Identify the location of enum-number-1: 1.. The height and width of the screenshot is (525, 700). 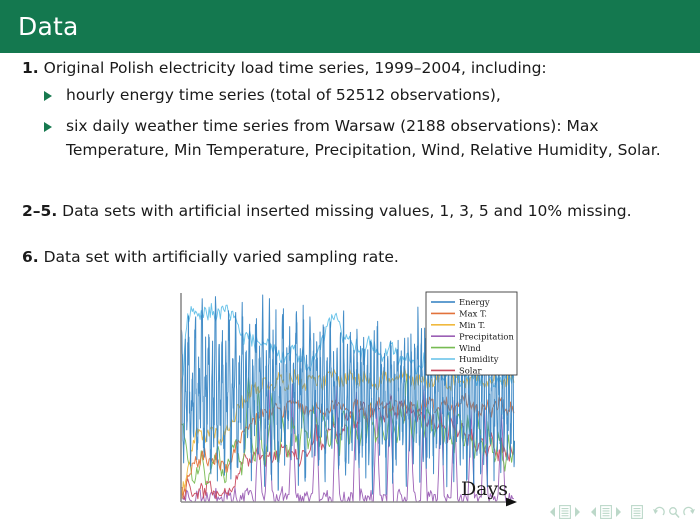
(30, 68).